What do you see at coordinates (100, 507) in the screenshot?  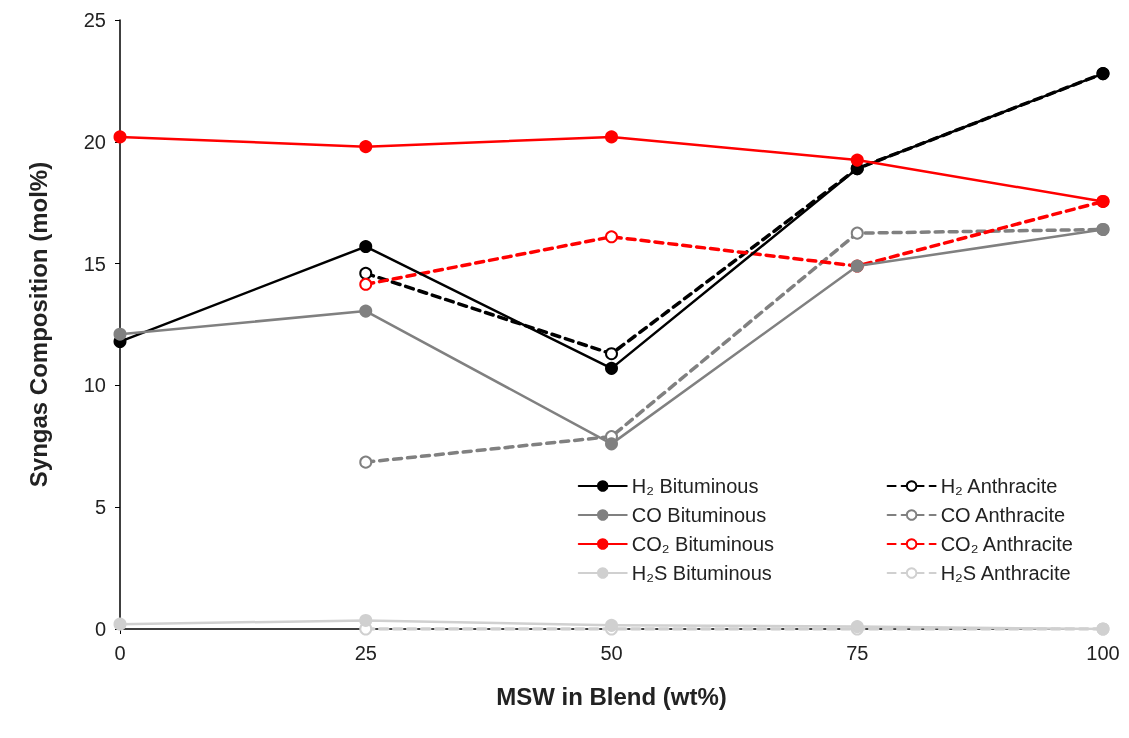 I see `y-tick-label: 5` at bounding box center [100, 507].